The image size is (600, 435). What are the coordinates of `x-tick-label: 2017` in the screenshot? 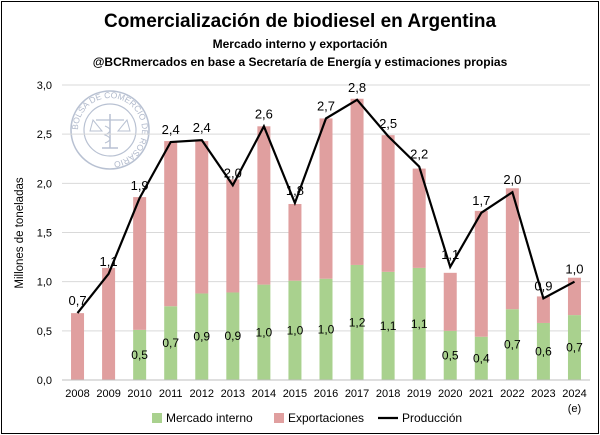 It's located at (357, 394).